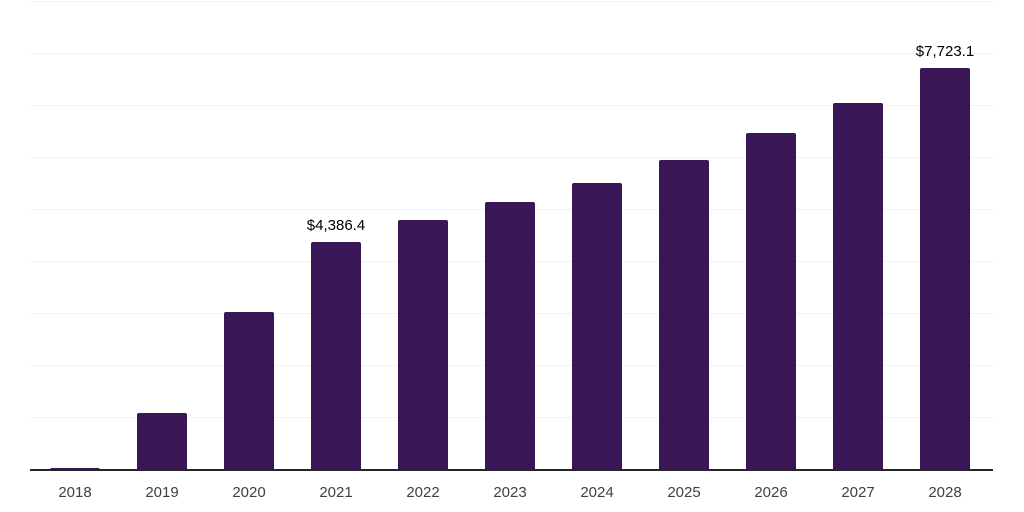 The width and height of the screenshot is (1024, 512). I want to click on bar-2022, so click(423, 345).